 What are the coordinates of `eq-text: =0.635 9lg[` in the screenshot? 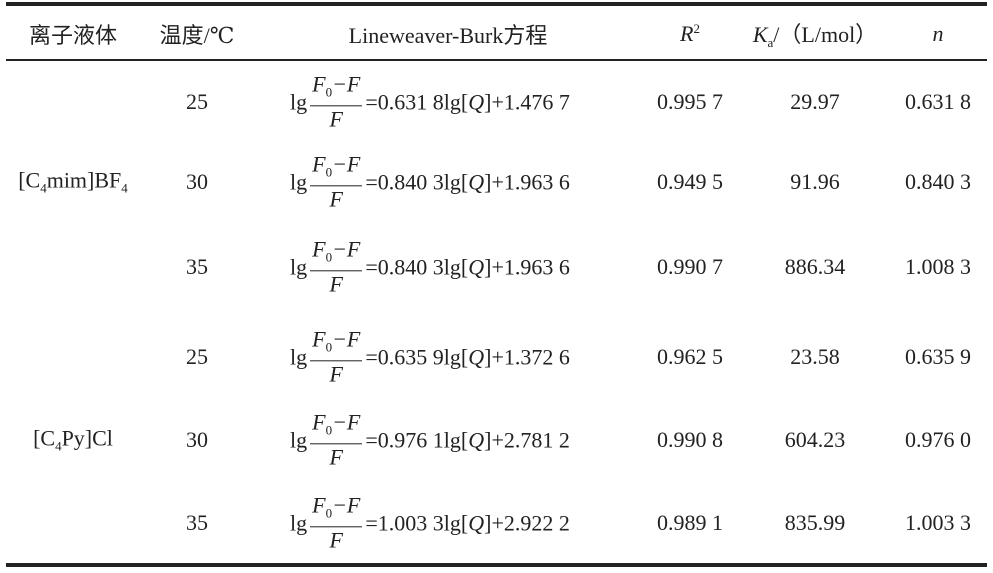 It's located at (417, 356).